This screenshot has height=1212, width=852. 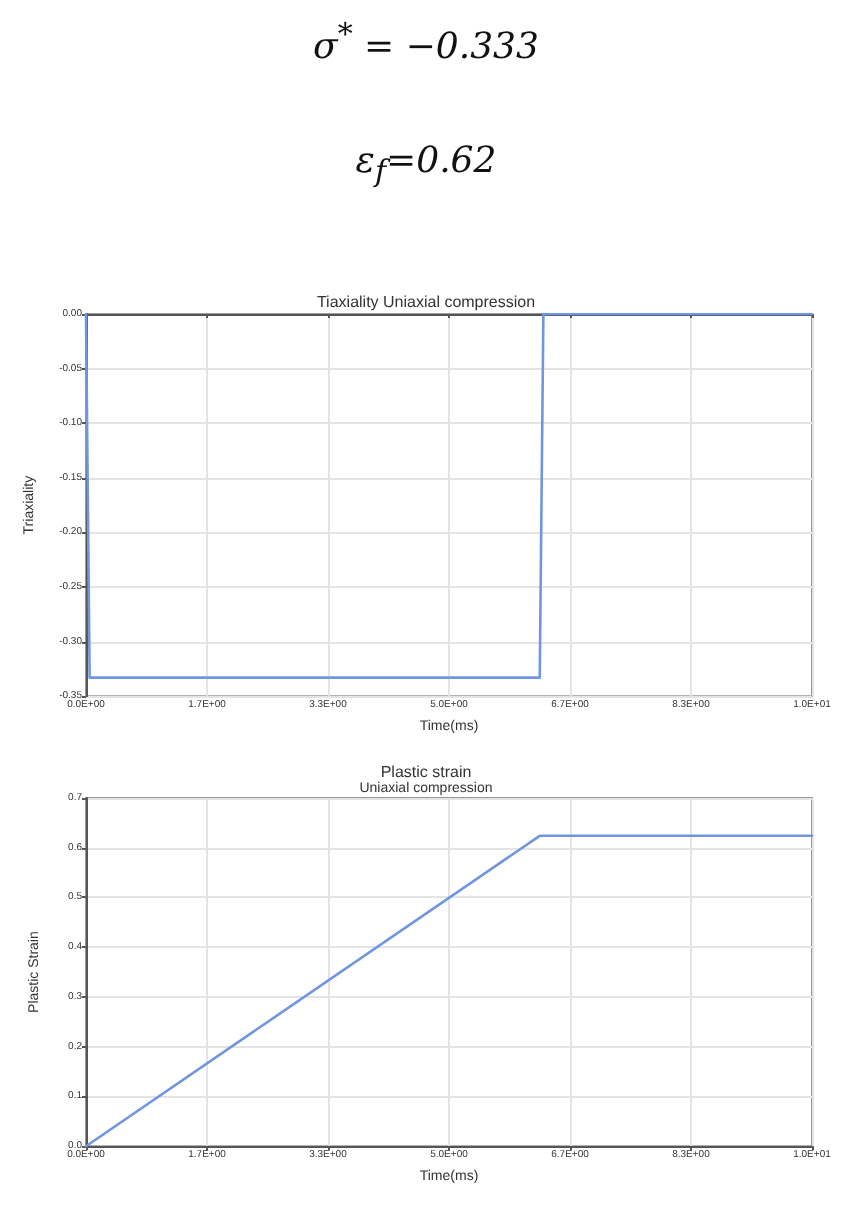 I want to click on text: σ$^{*}$ = −0.333, so click(x=426, y=42).